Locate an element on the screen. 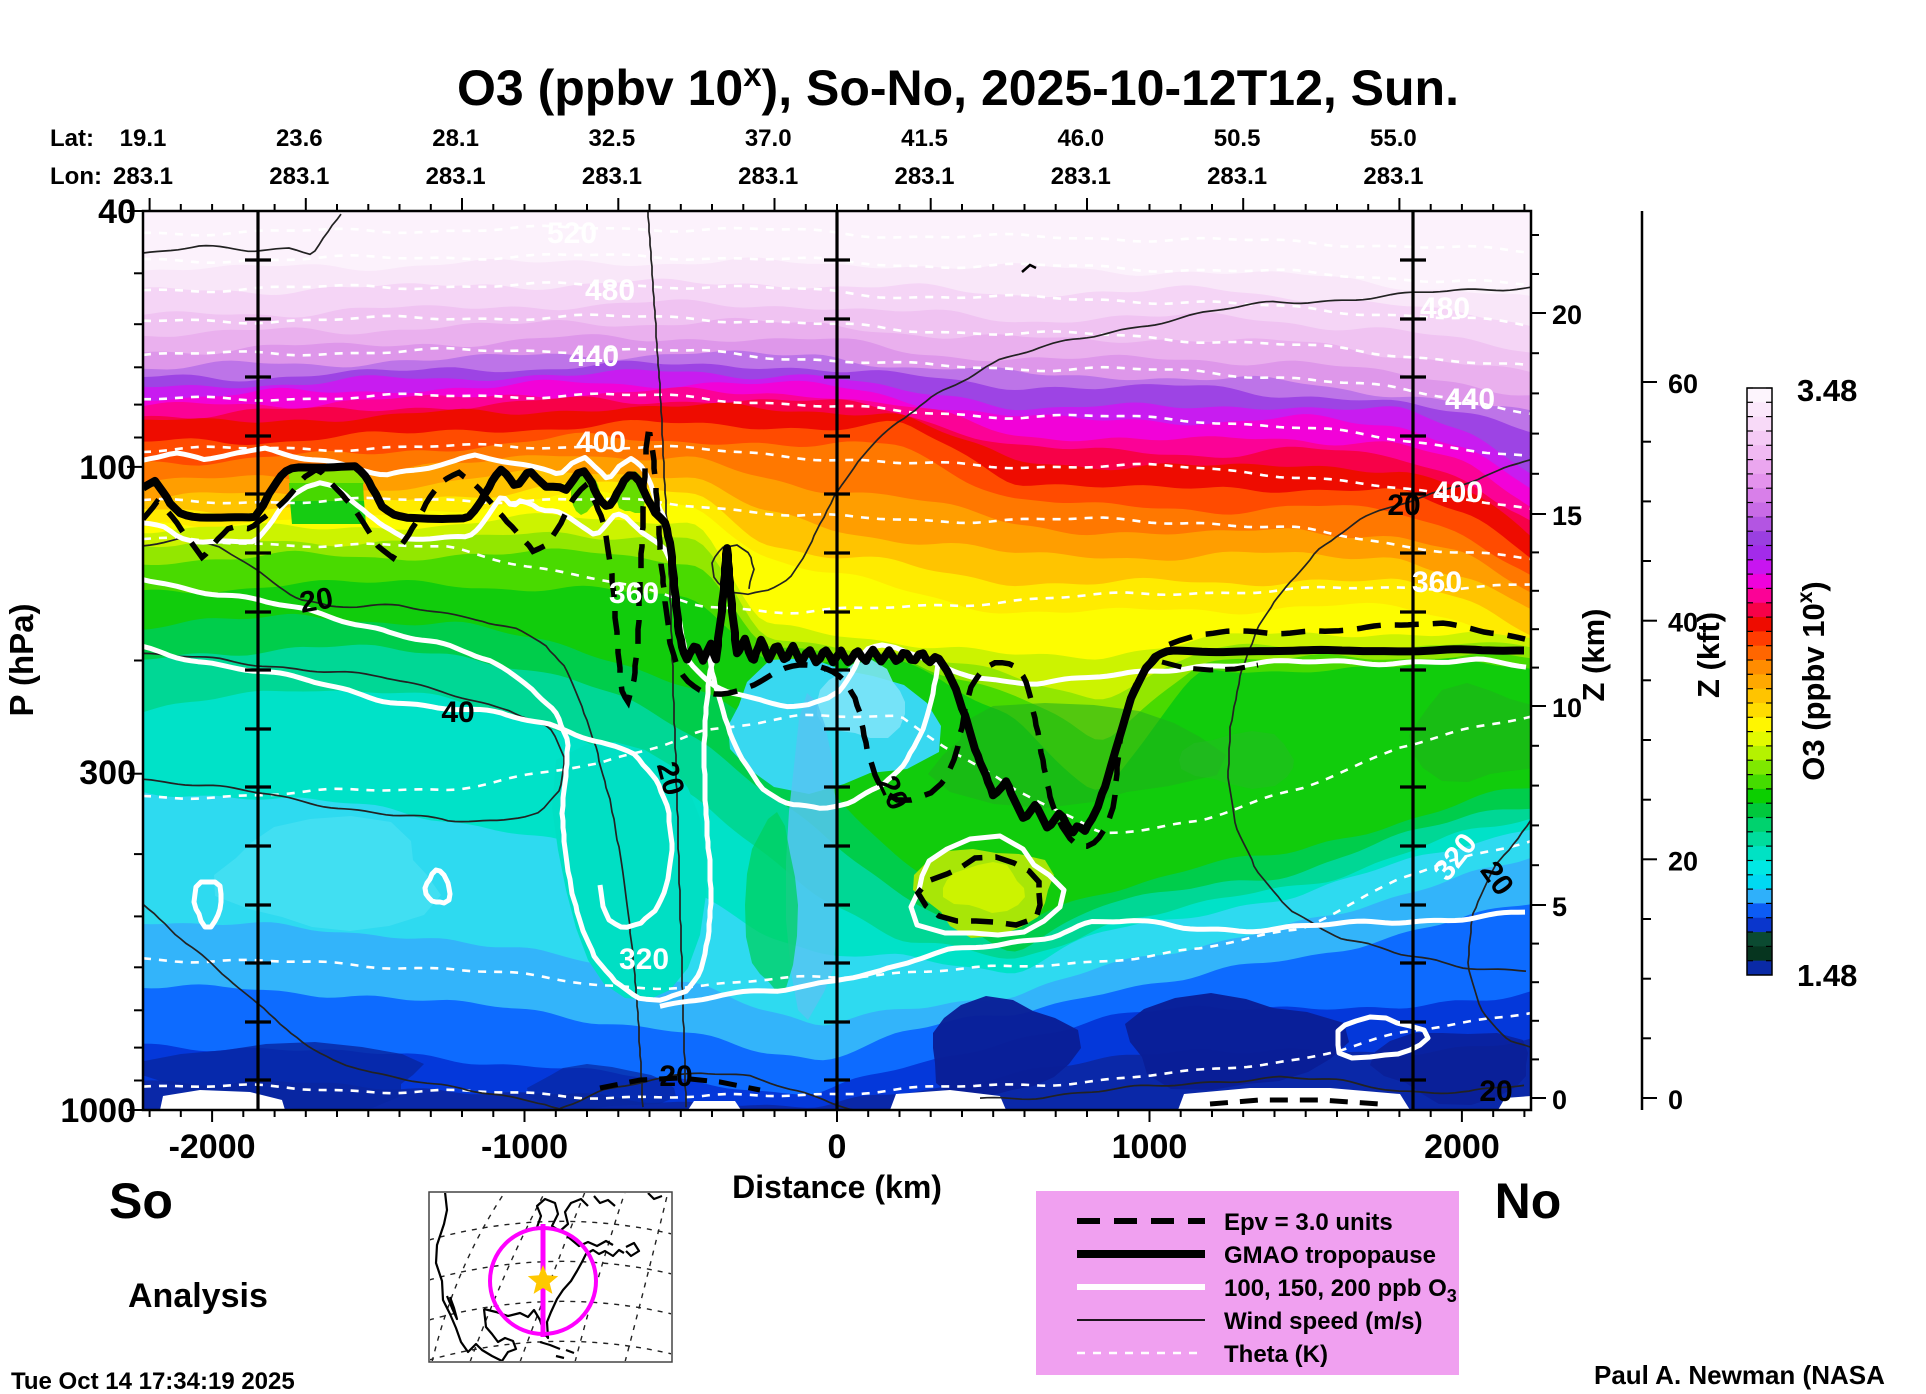 The height and width of the screenshot is (1394, 1926). svg-text: 23.6 is located at coordinates (299, 138).